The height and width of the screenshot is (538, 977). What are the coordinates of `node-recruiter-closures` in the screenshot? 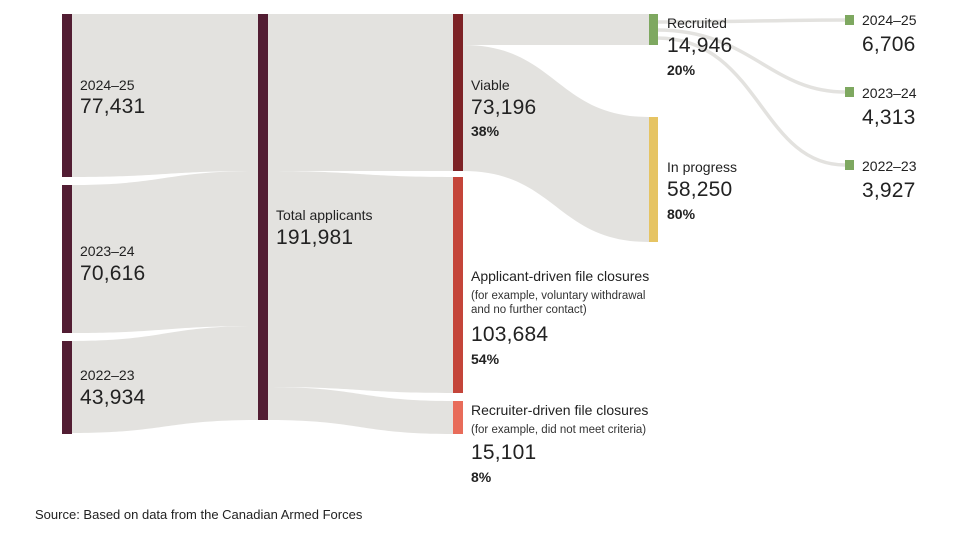 It's located at (458, 417).